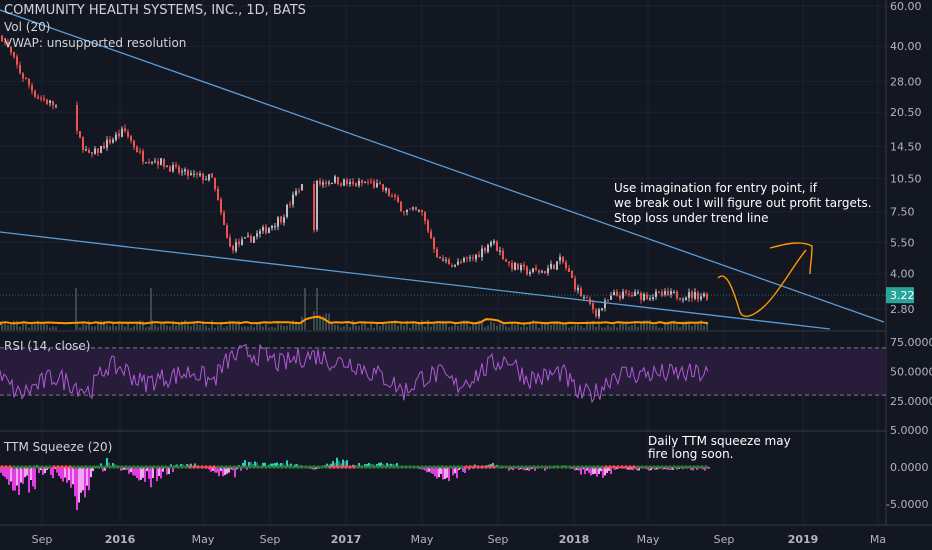  I want to click on price-axis-tick: 14.50, so click(906, 146).